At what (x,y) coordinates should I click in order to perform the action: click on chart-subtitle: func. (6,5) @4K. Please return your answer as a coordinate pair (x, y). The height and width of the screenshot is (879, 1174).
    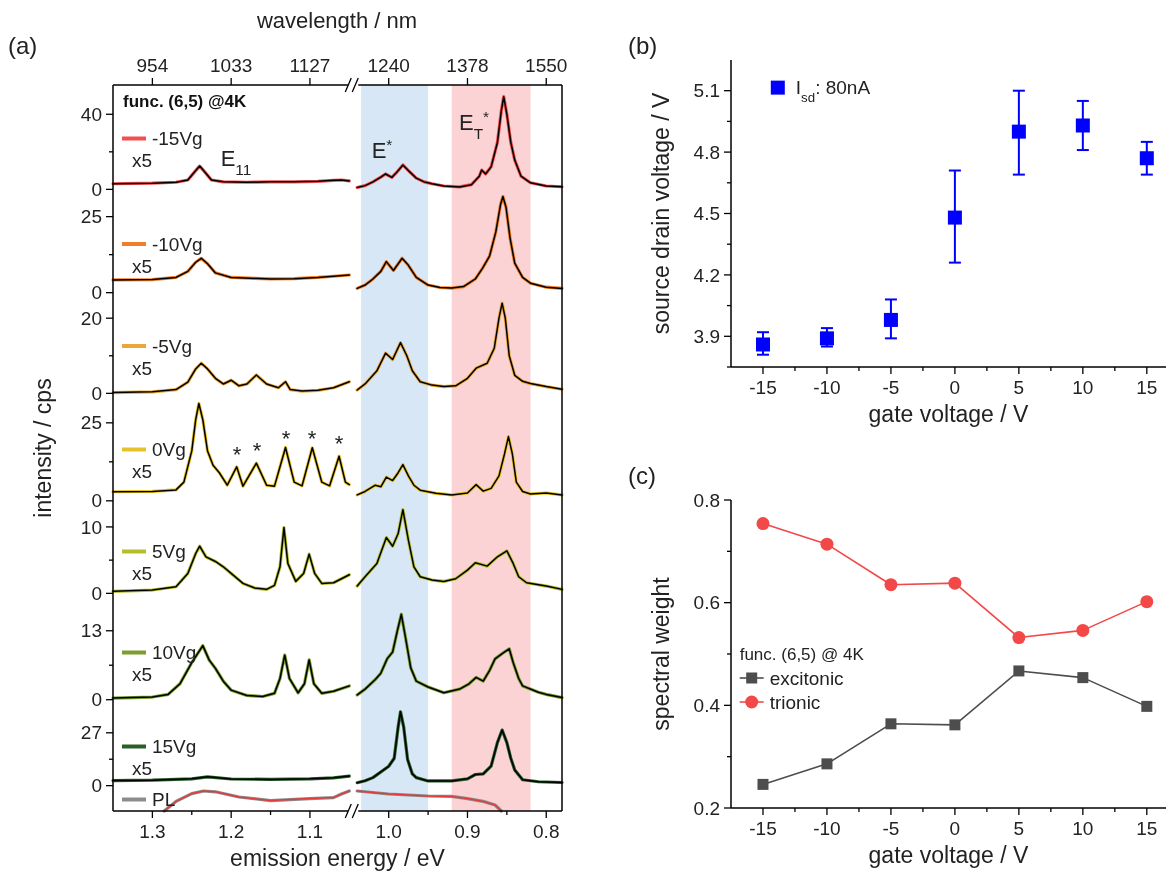
    Looking at the image, I should click on (185, 101).